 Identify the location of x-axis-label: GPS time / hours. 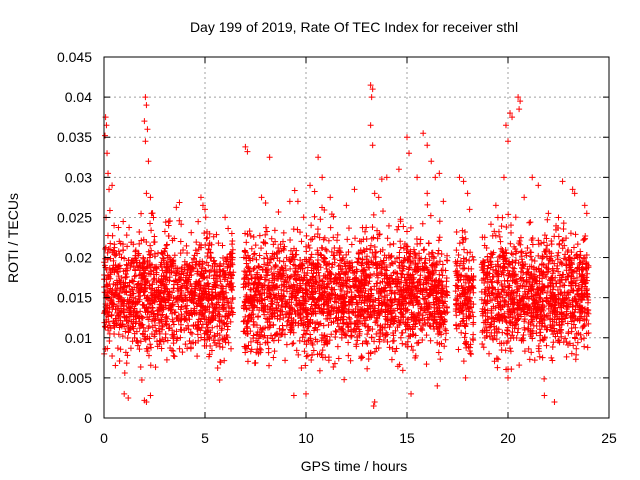
(354, 466).